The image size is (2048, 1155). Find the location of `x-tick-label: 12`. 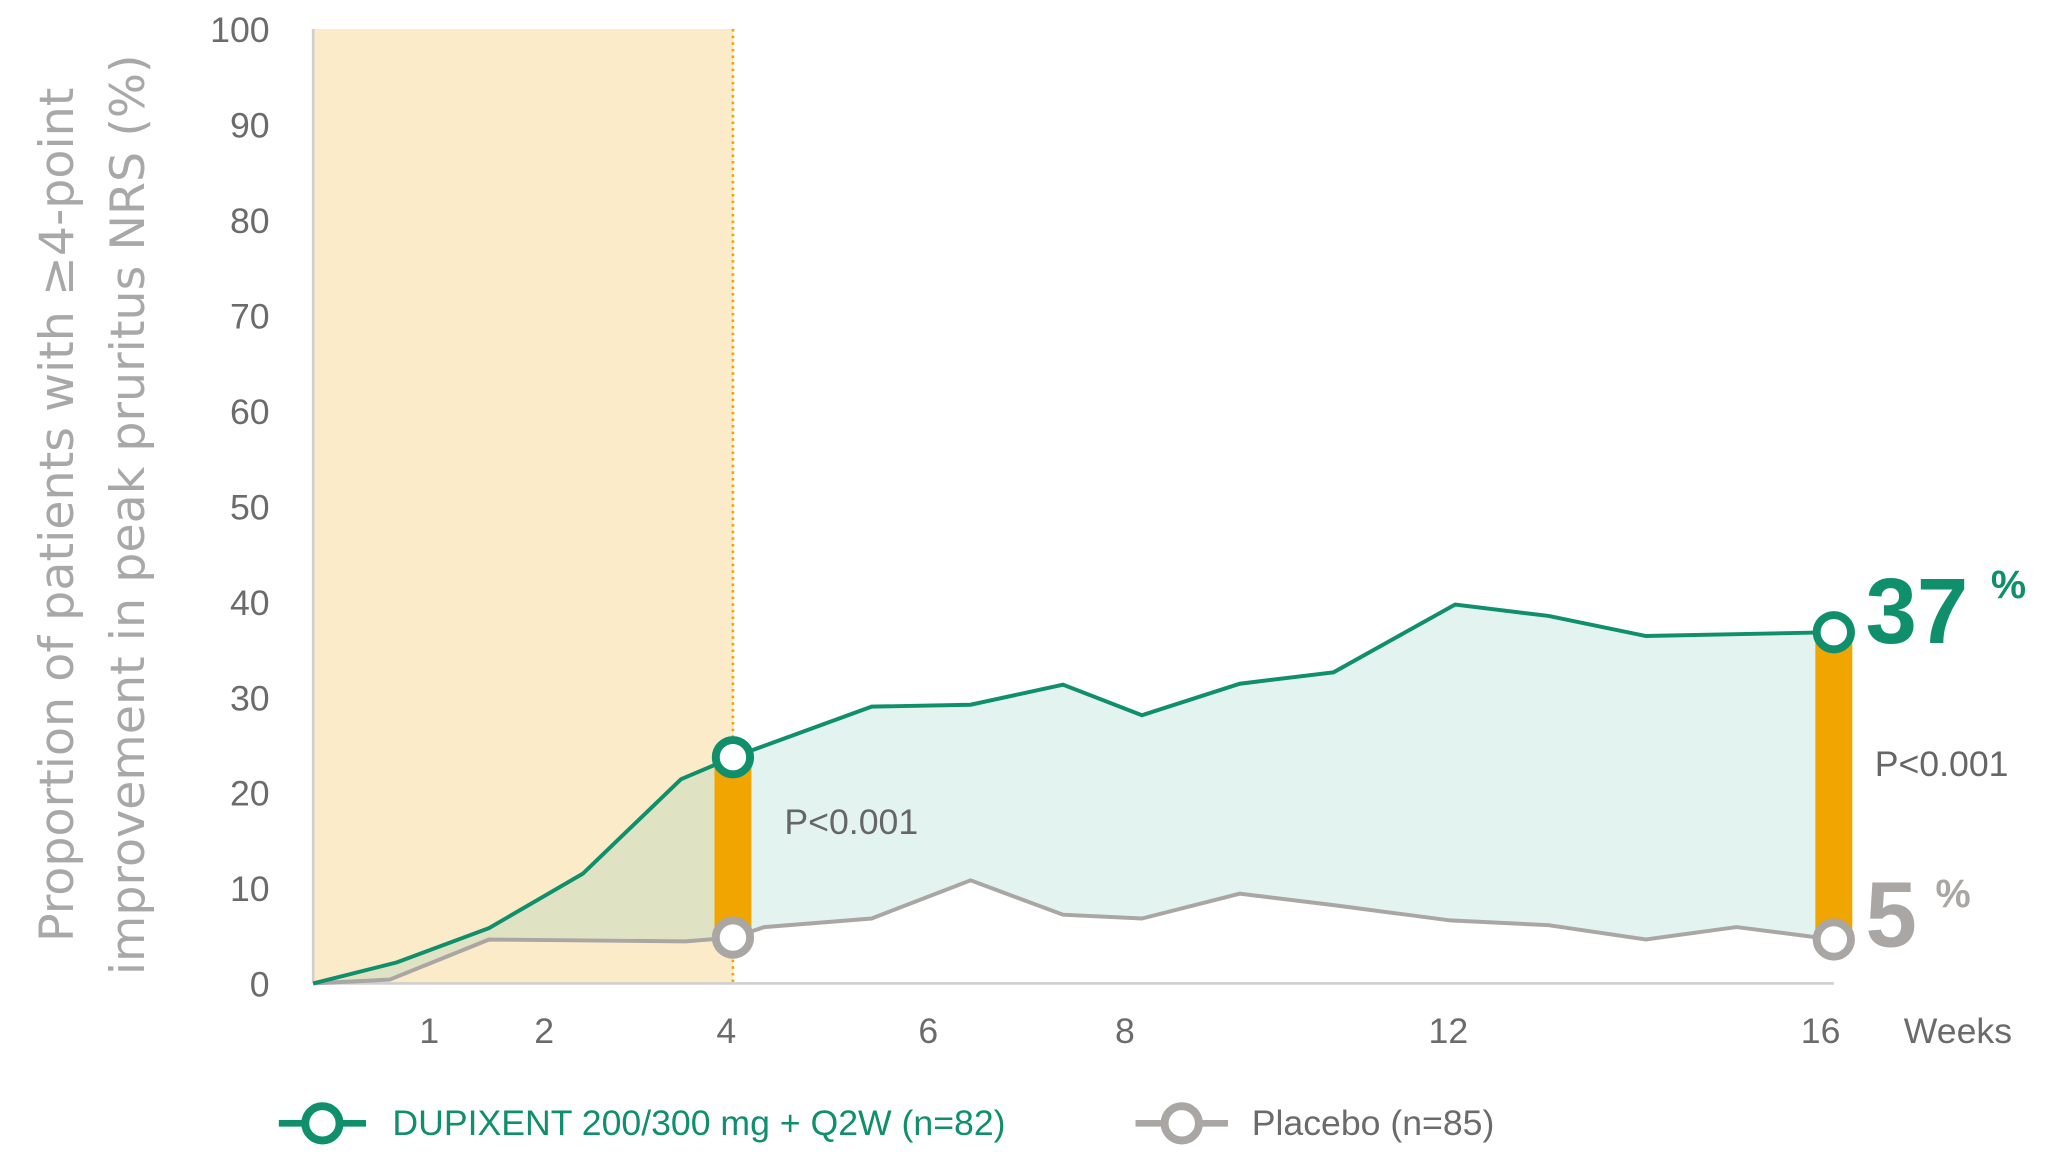

x-tick-label: 12 is located at coordinates (1449, 1031).